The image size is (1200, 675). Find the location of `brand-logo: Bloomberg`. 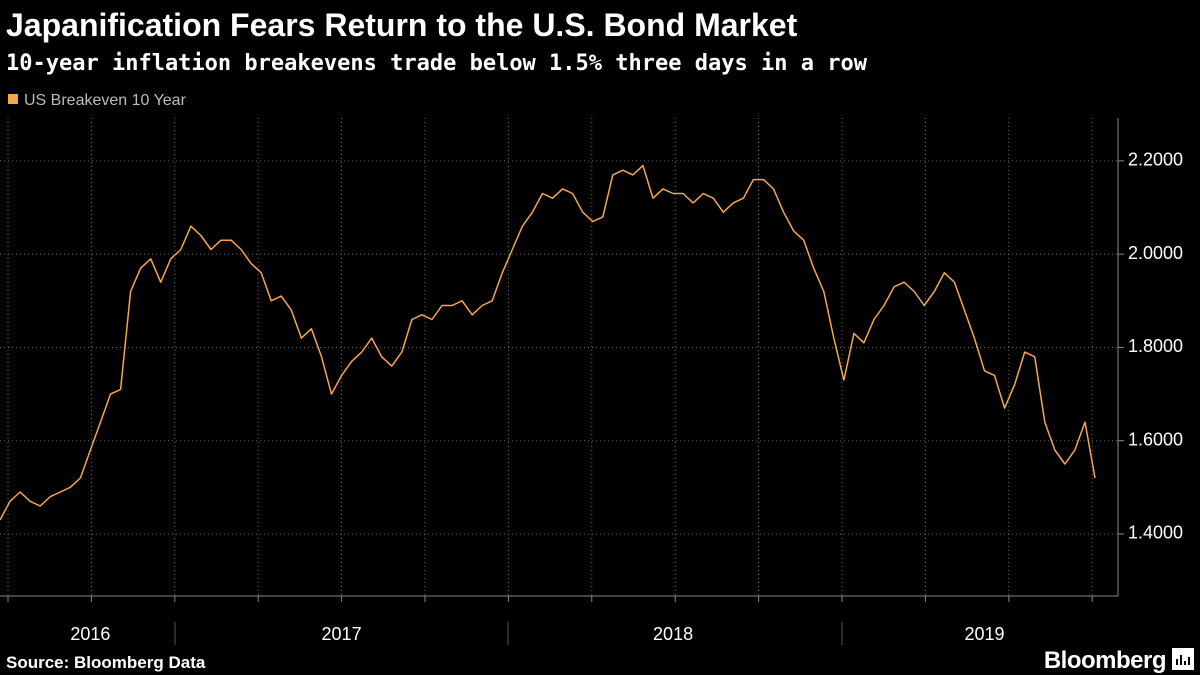

brand-logo: Bloomberg is located at coordinates (1105, 660).